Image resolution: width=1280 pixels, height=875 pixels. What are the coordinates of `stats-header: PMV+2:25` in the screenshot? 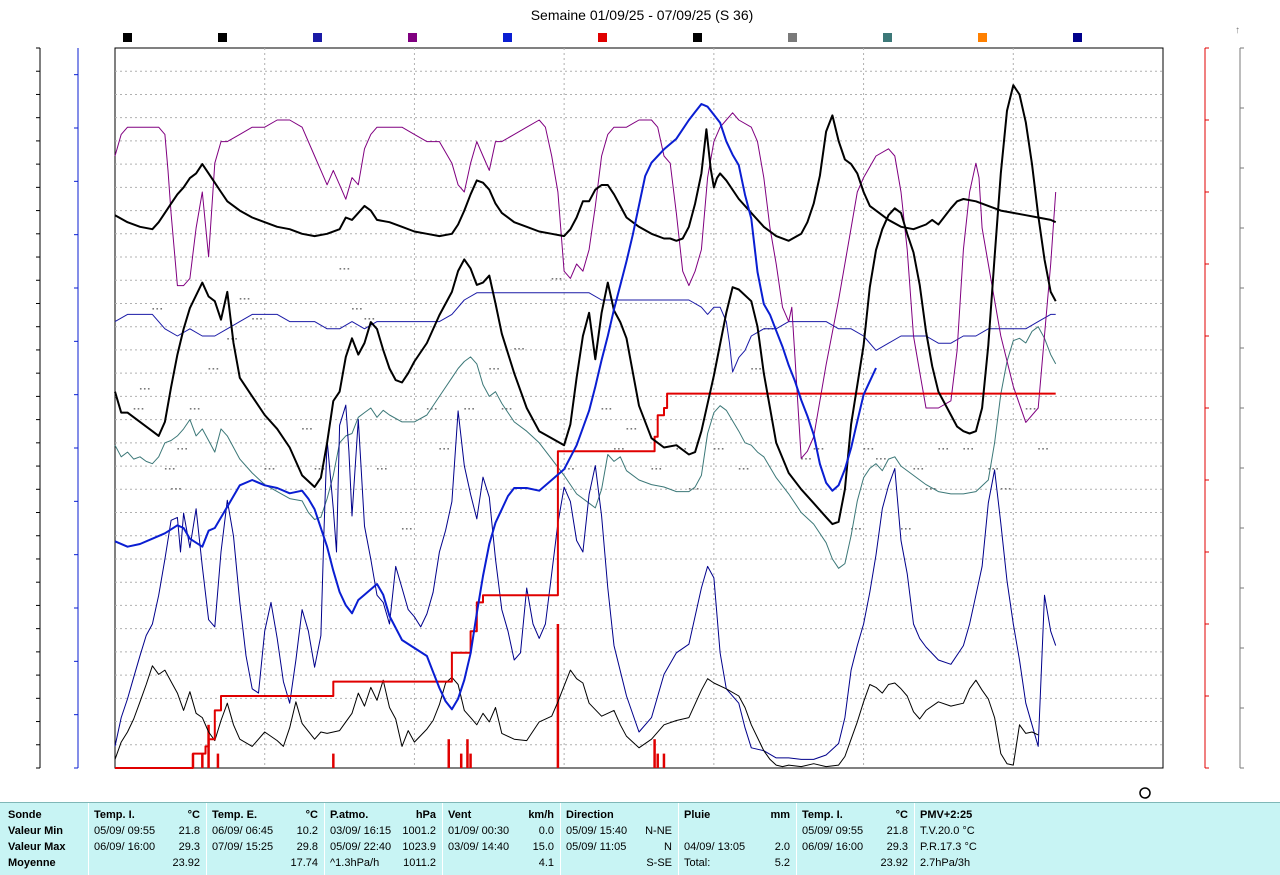 It's located at (970, 815).